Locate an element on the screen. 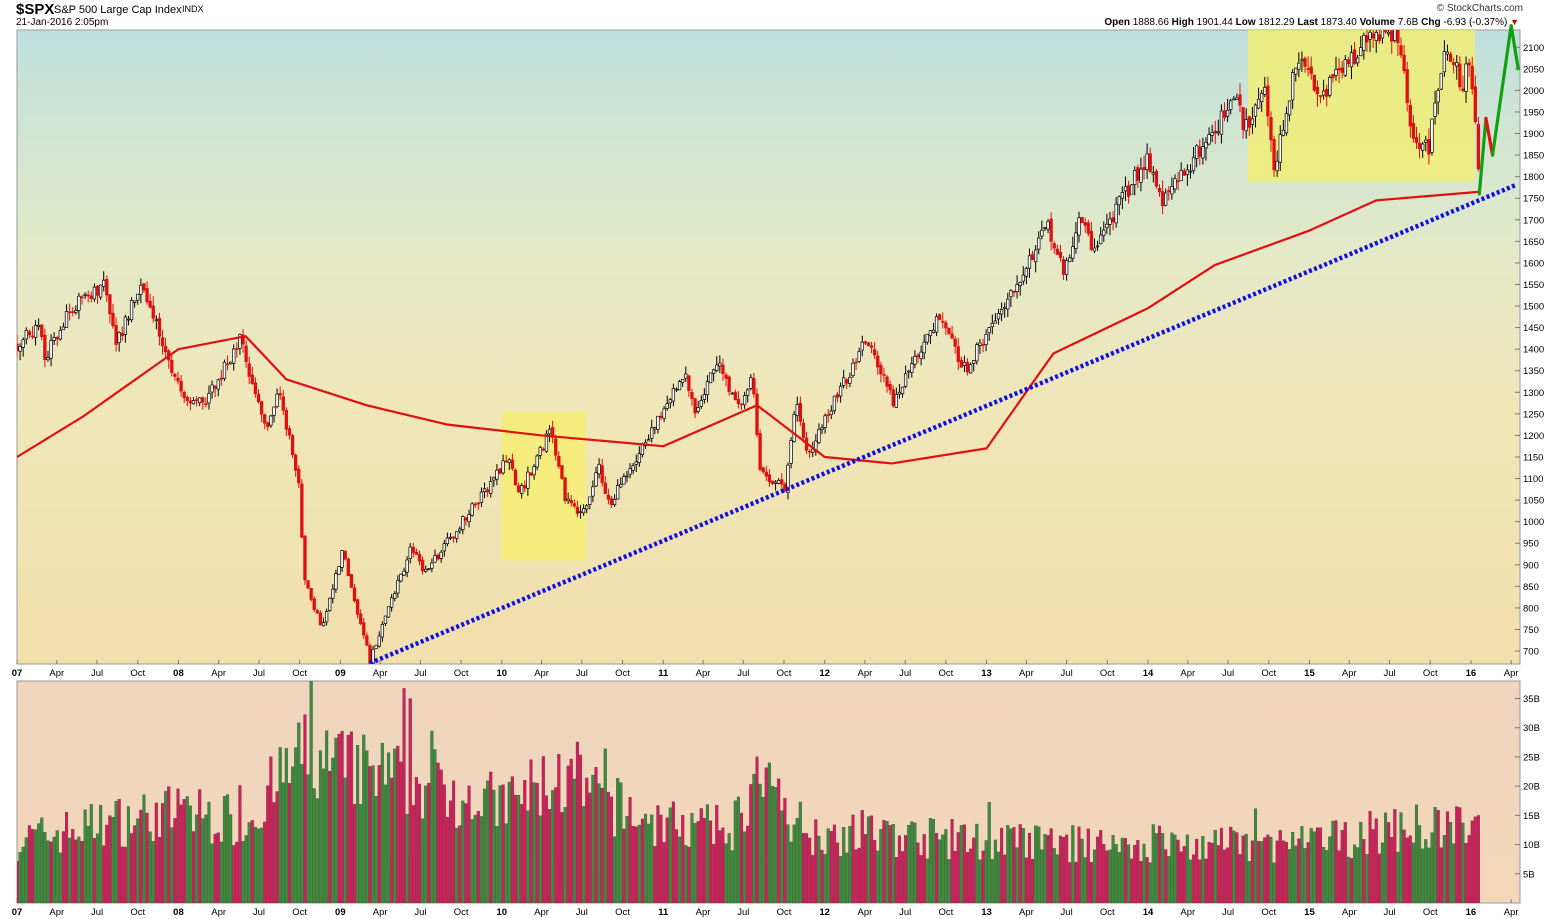 The height and width of the screenshot is (919, 1565). low-value: 1812.29 is located at coordinates (1276, 22).